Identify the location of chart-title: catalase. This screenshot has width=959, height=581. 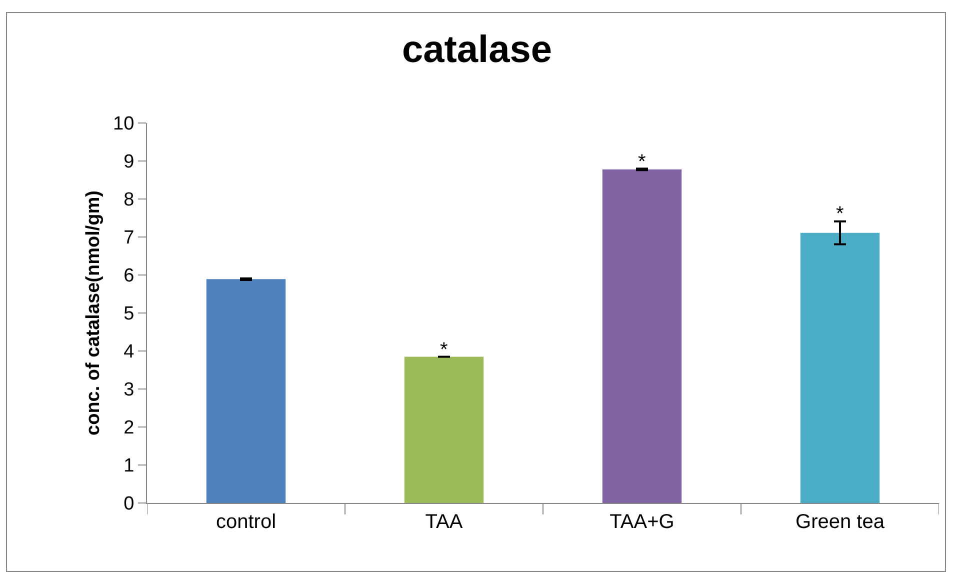
(477, 50).